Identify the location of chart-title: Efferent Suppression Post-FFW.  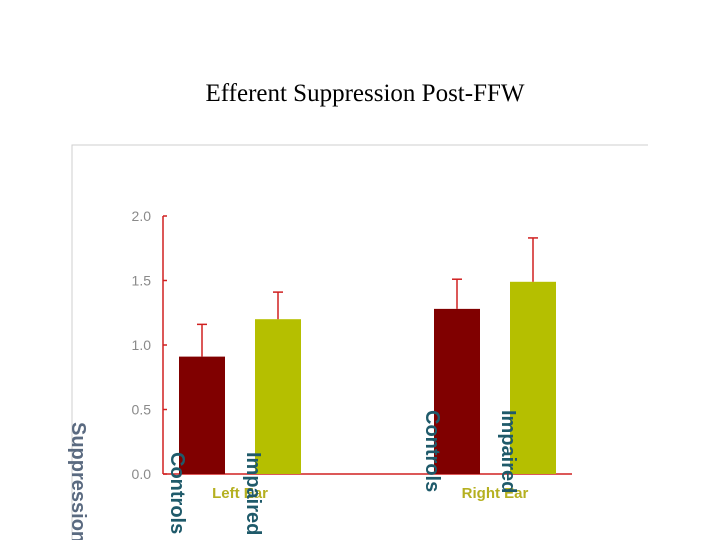
(365, 93).